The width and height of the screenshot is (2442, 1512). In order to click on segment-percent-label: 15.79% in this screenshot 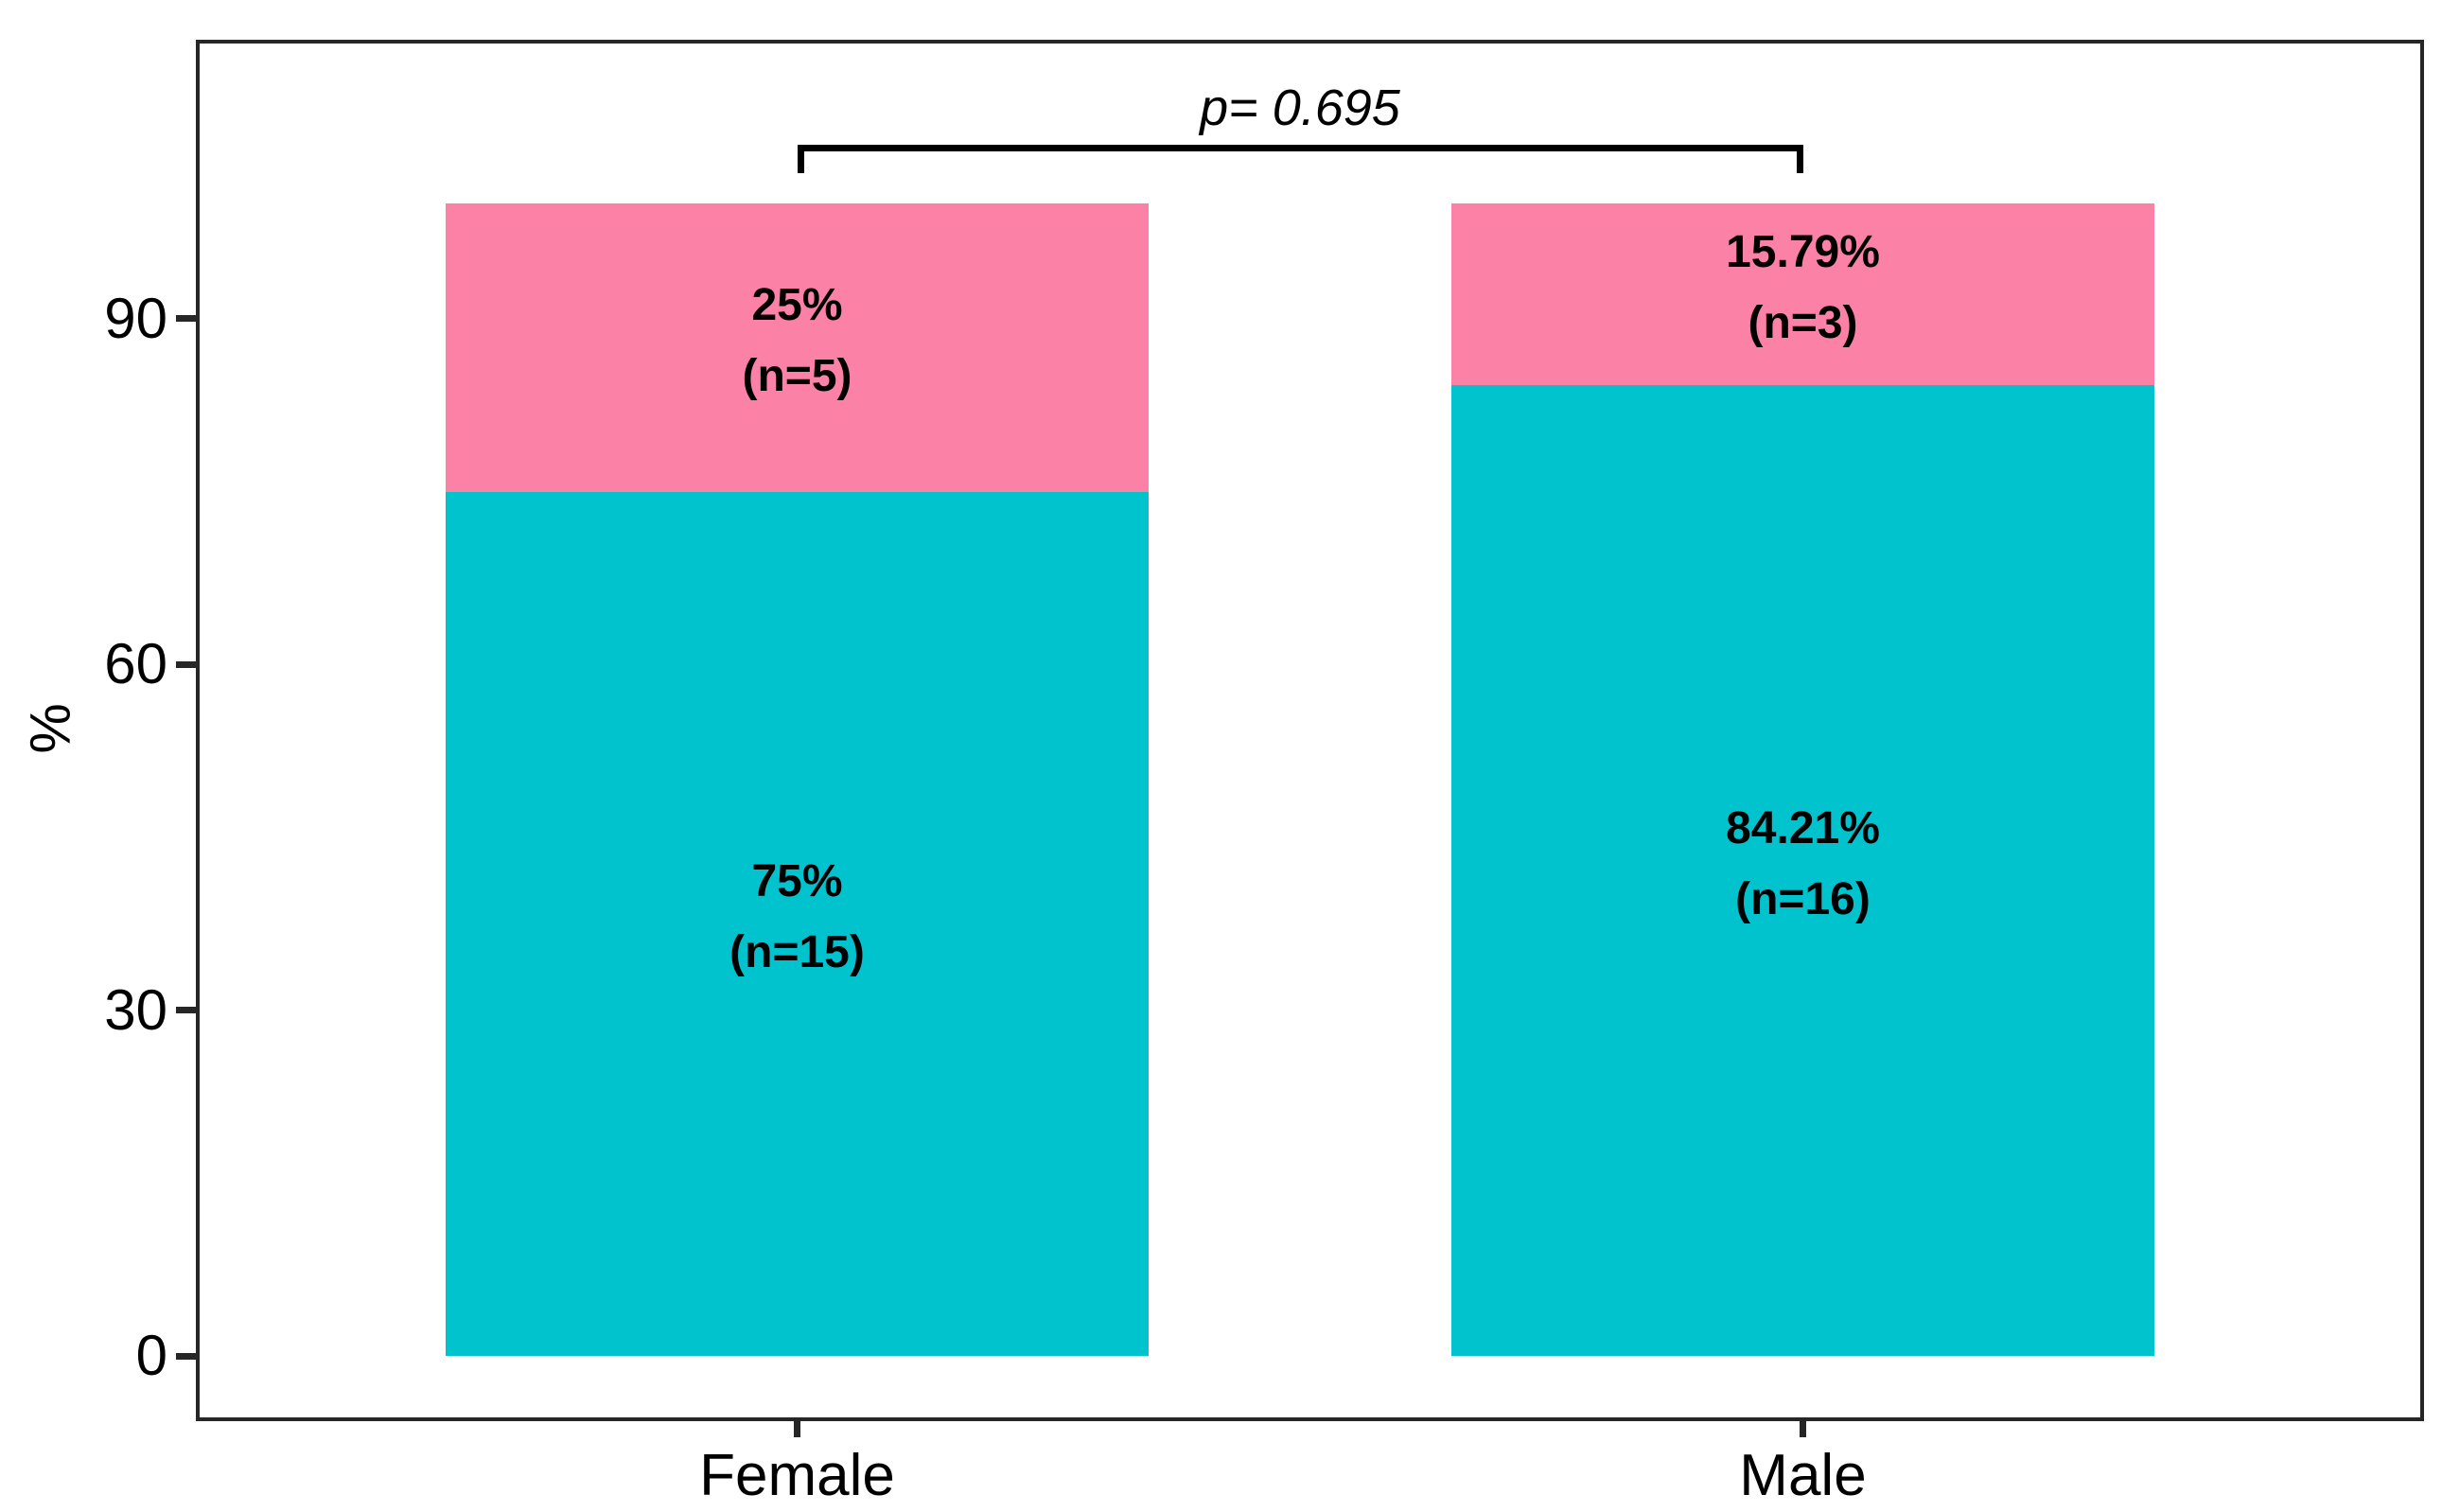, I will do `click(1803, 252)`.